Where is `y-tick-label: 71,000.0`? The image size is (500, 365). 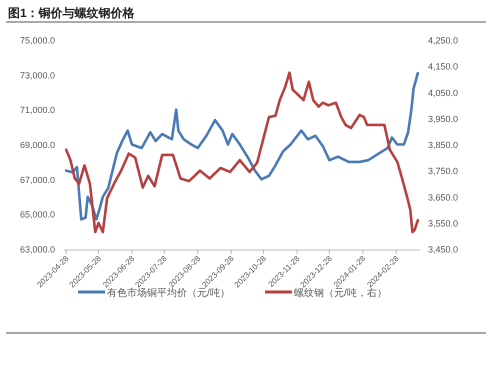 y-tick-label: 71,000.0 is located at coordinates (37, 110).